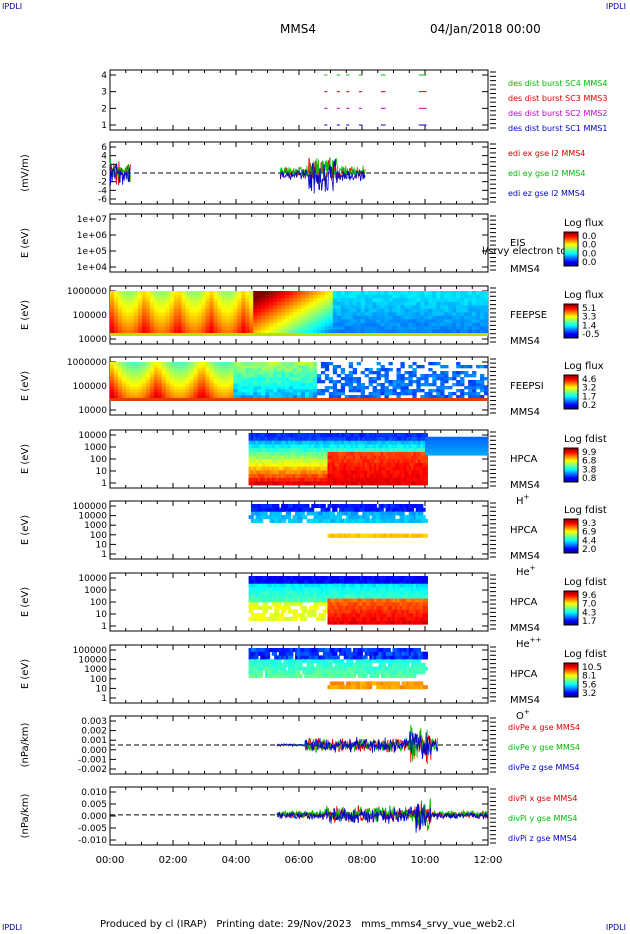 This screenshot has width=630, height=934. I want to click on divpi-y-tick-label: 0.000, so click(94, 817).